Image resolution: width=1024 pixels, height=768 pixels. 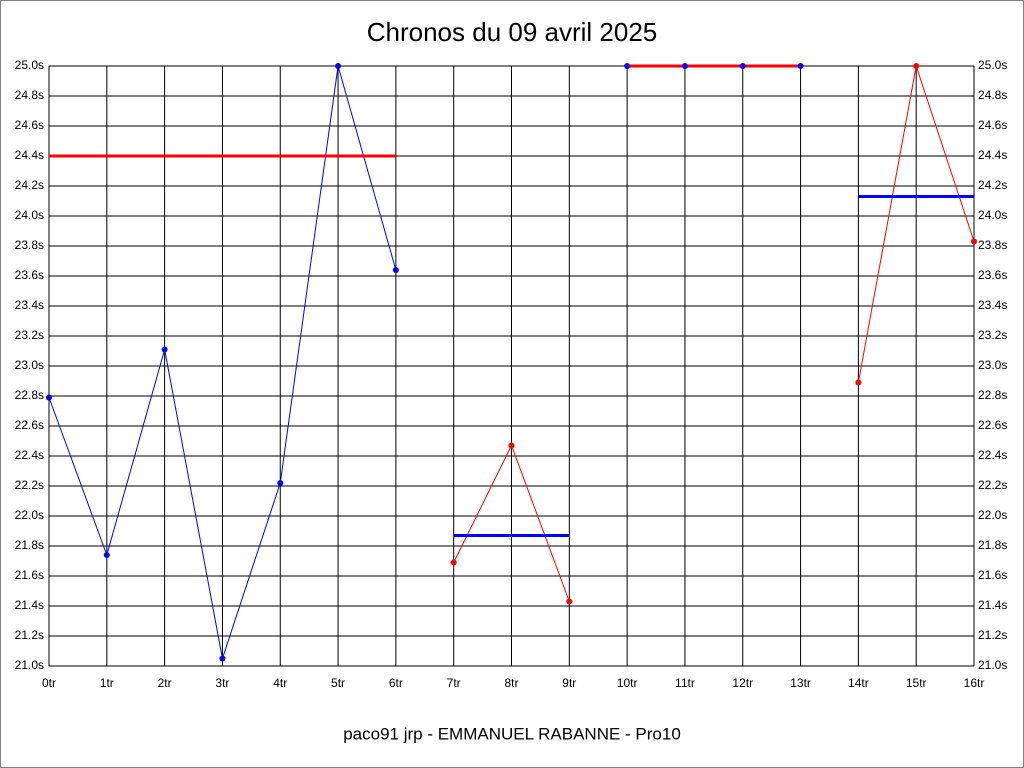 I want to click on y-tick-label-right: 21.2s, so click(x=992, y=635).